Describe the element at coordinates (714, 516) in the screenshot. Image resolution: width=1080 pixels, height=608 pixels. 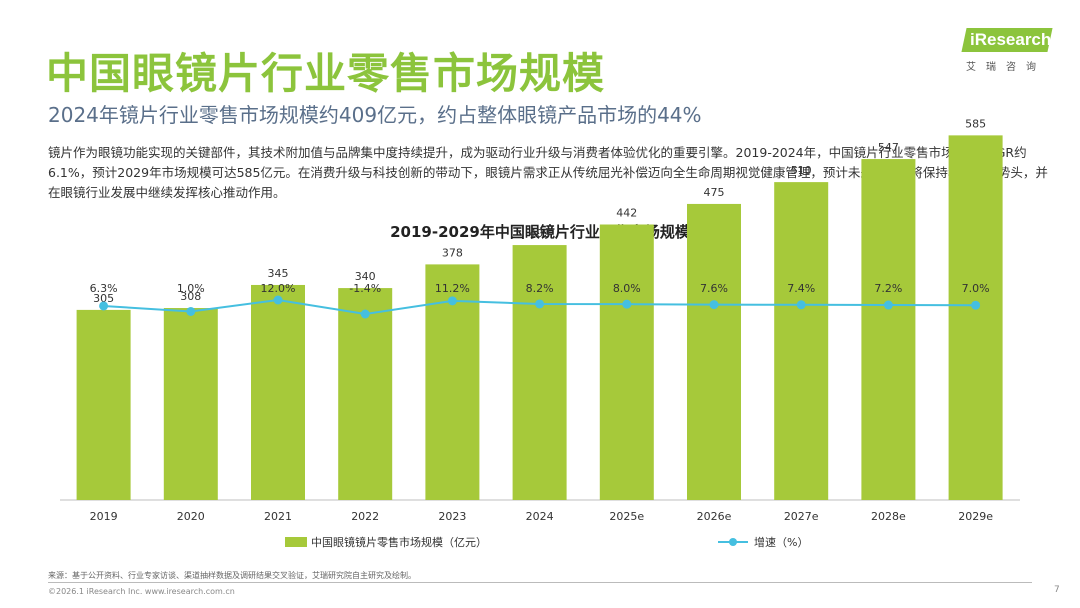
I see `x-tick-label: 2026e` at that location.